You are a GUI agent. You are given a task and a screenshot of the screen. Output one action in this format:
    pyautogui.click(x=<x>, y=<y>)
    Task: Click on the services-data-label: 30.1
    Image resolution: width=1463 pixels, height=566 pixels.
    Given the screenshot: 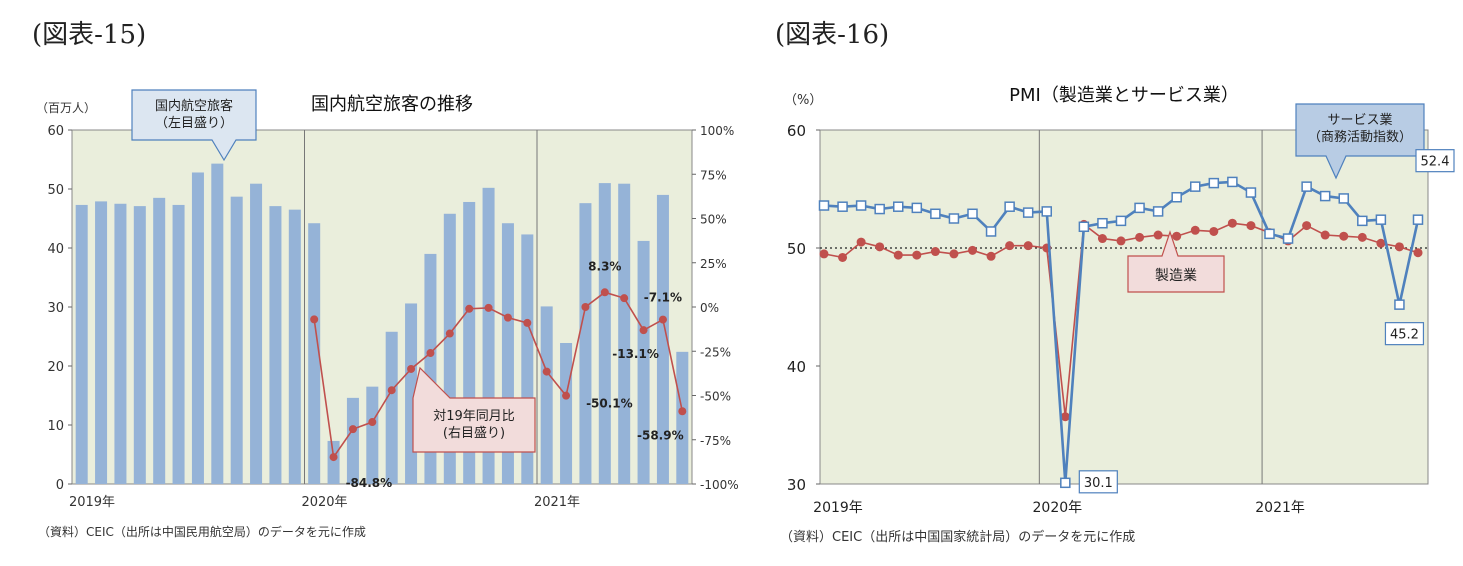 What is the action you would take?
    pyautogui.click(x=1098, y=483)
    